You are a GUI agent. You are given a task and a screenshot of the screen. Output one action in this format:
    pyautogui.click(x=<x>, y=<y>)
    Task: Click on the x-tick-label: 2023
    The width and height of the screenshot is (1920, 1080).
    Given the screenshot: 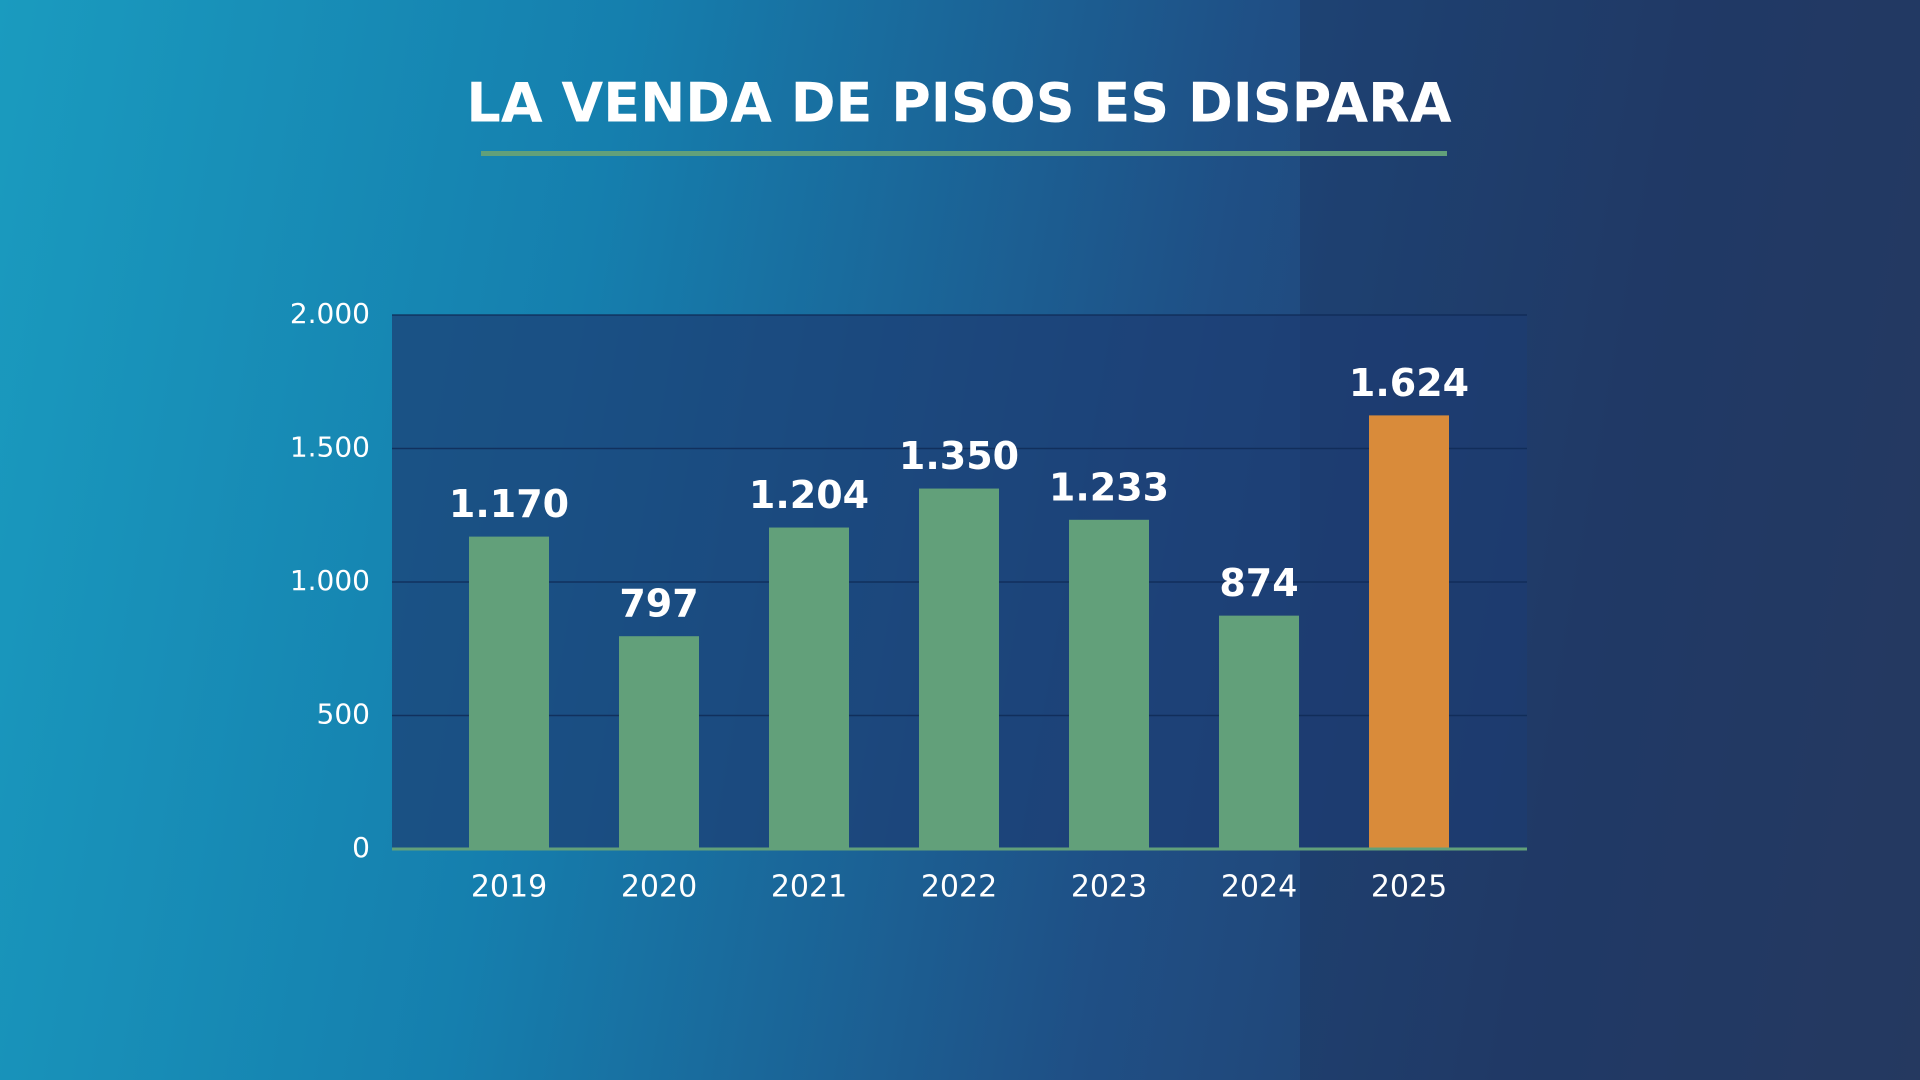 What is the action you would take?
    pyautogui.click(x=1109, y=887)
    